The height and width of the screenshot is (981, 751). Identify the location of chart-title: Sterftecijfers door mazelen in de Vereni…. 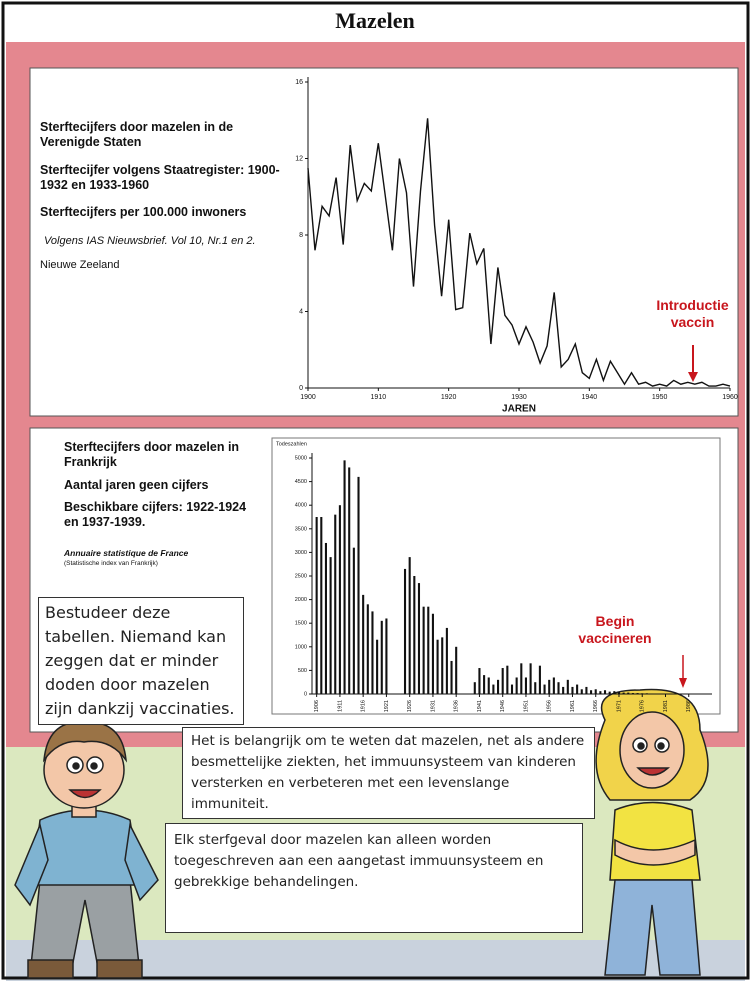
(137, 134).